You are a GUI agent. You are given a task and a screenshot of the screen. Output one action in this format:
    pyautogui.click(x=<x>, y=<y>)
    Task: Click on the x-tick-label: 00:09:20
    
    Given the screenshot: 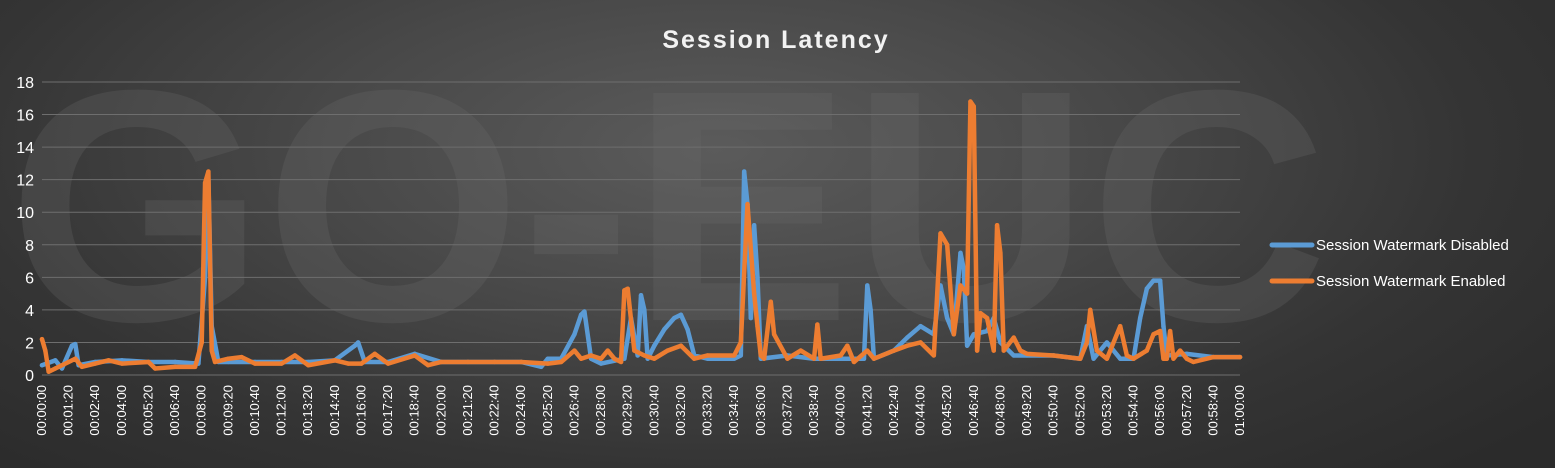 What is the action you would take?
    pyautogui.click(x=227, y=410)
    